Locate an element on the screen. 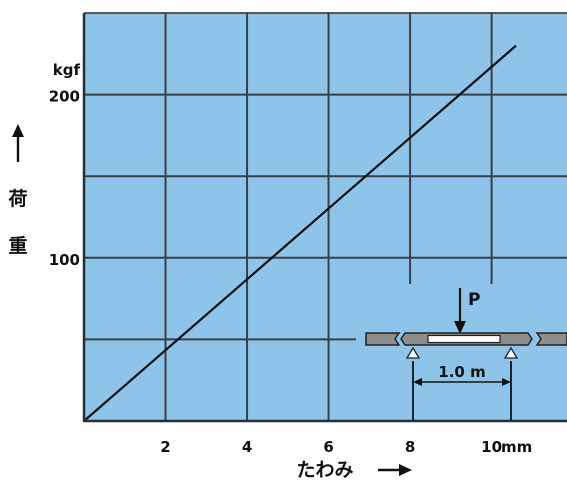  load-label: P is located at coordinates (474, 300).